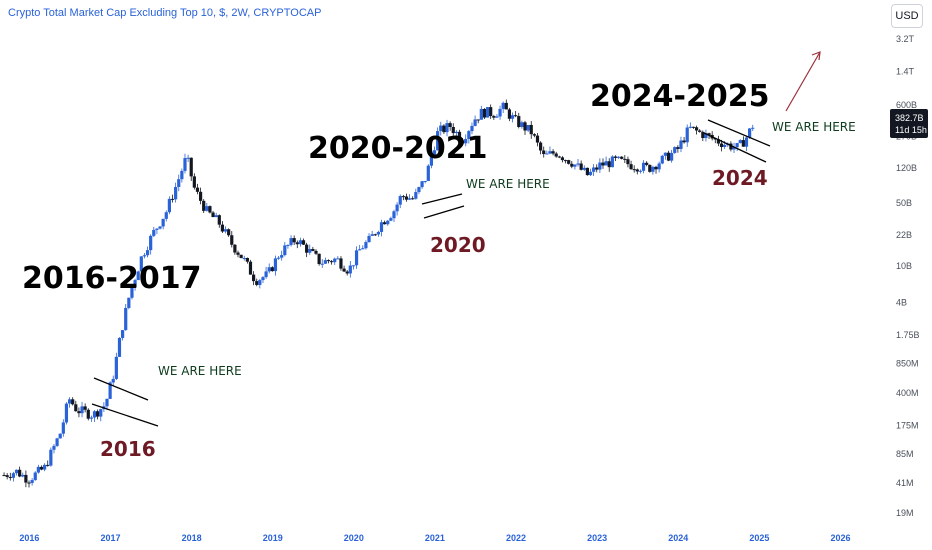 This screenshot has width=932, height=550. What do you see at coordinates (908, 335) in the screenshot?
I see `y-tick-label: 1.75B` at bounding box center [908, 335].